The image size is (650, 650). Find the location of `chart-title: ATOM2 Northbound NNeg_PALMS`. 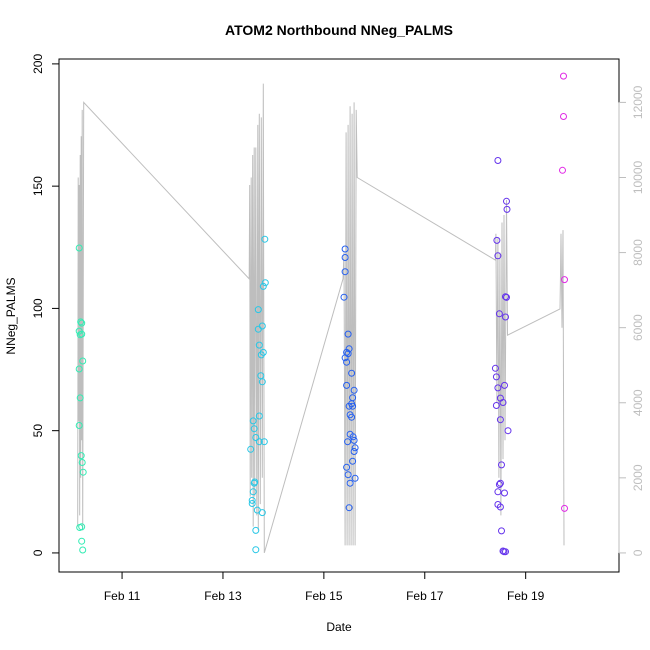

chart-title: ATOM2 Northbound NNeg_PALMS is located at coordinates (339, 30).